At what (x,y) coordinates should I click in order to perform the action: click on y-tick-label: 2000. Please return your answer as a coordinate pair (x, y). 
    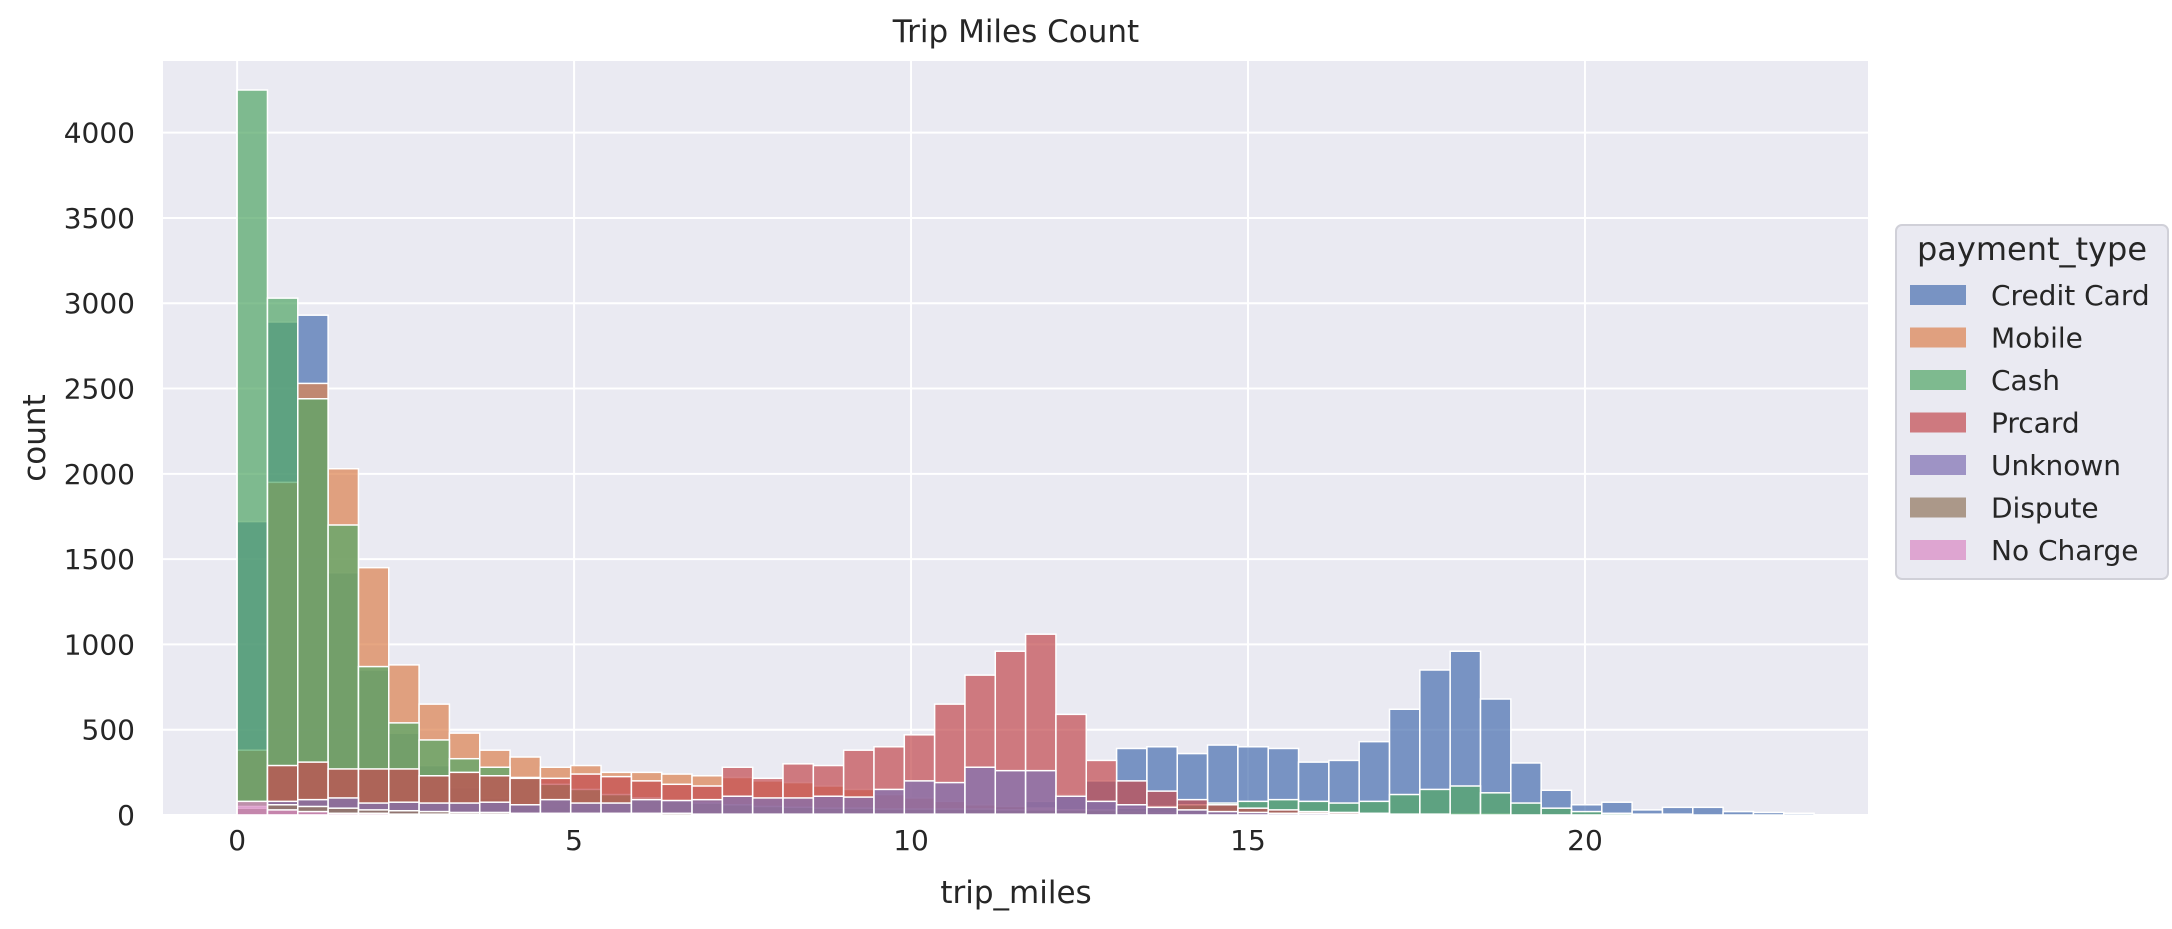
    Looking at the image, I should click on (99, 474).